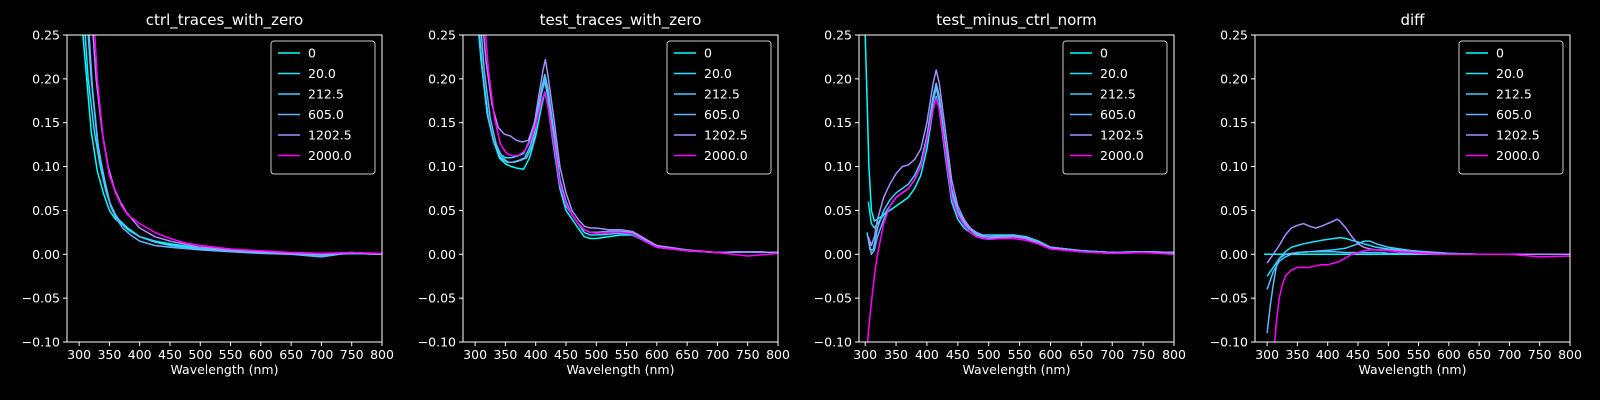 Image resolution: width=1600 pixels, height=400 pixels. I want to click on chart-title: test_minus_ctrl_norm, so click(1016, 20).